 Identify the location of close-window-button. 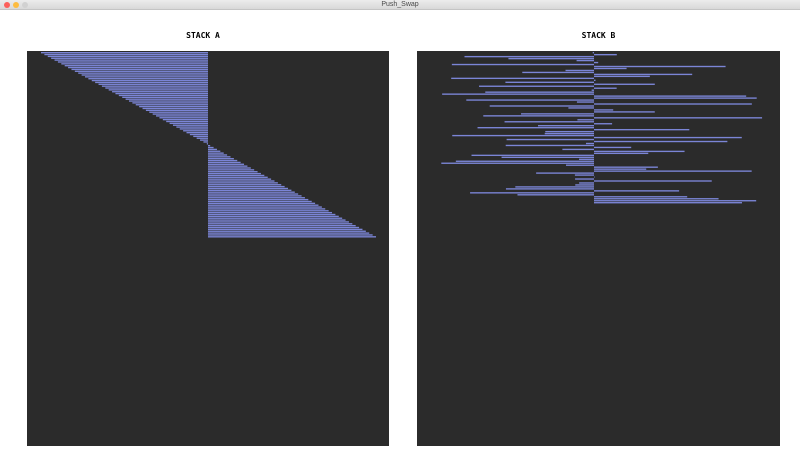
(7, 4).